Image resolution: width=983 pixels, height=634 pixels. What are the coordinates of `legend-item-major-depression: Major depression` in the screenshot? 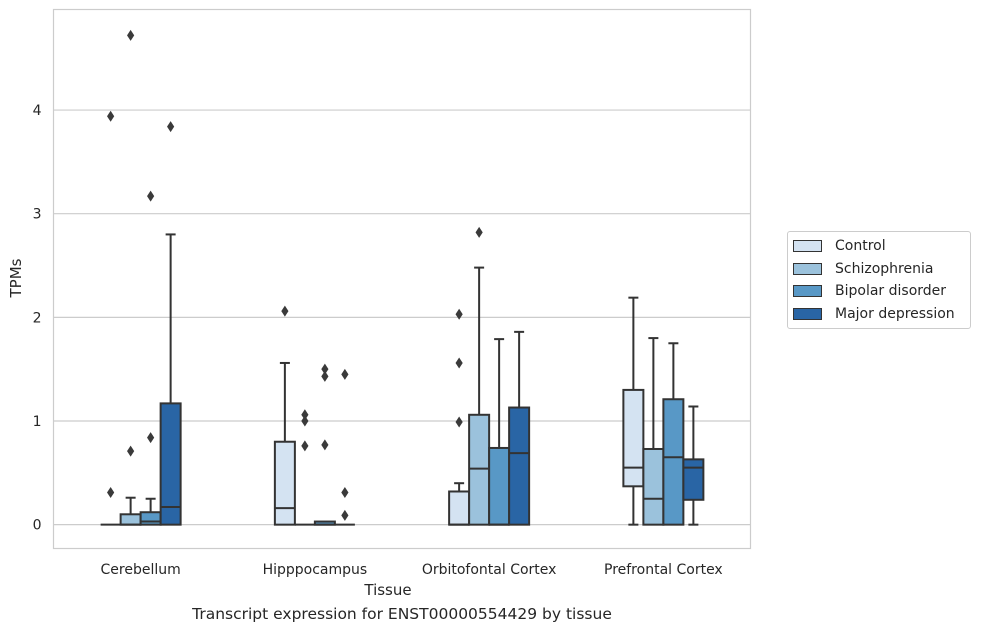 It's located at (879, 314).